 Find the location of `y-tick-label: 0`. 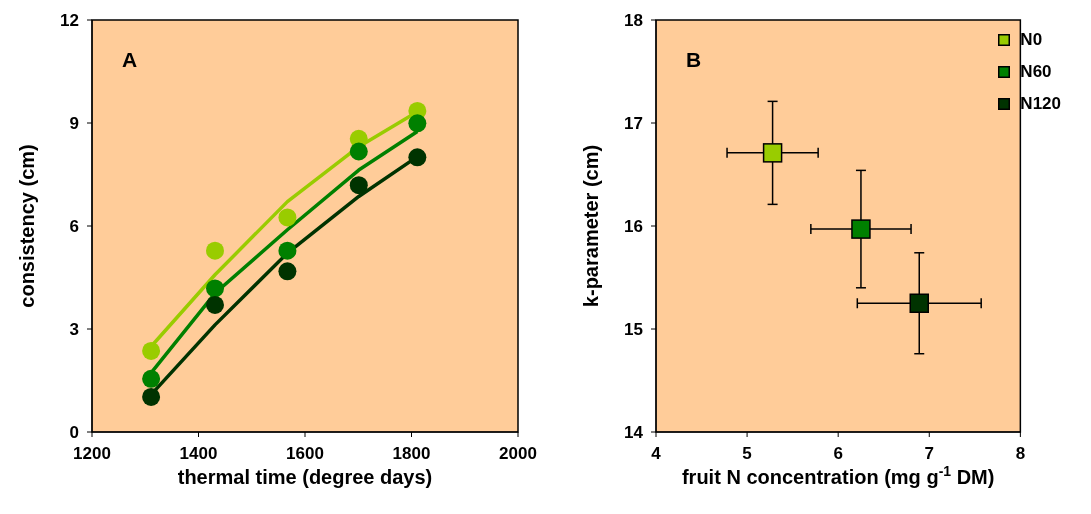

y-tick-label: 0 is located at coordinates (74, 433).